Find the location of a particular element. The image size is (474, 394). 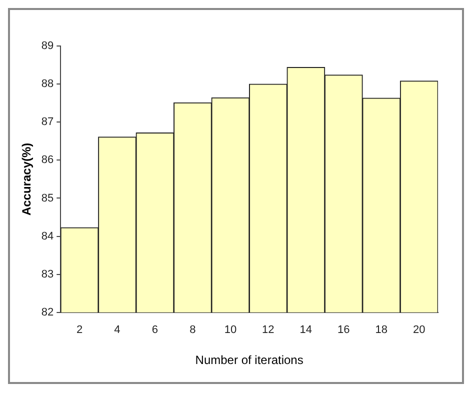

x-tick-label: 10 is located at coordinates (230, 330).